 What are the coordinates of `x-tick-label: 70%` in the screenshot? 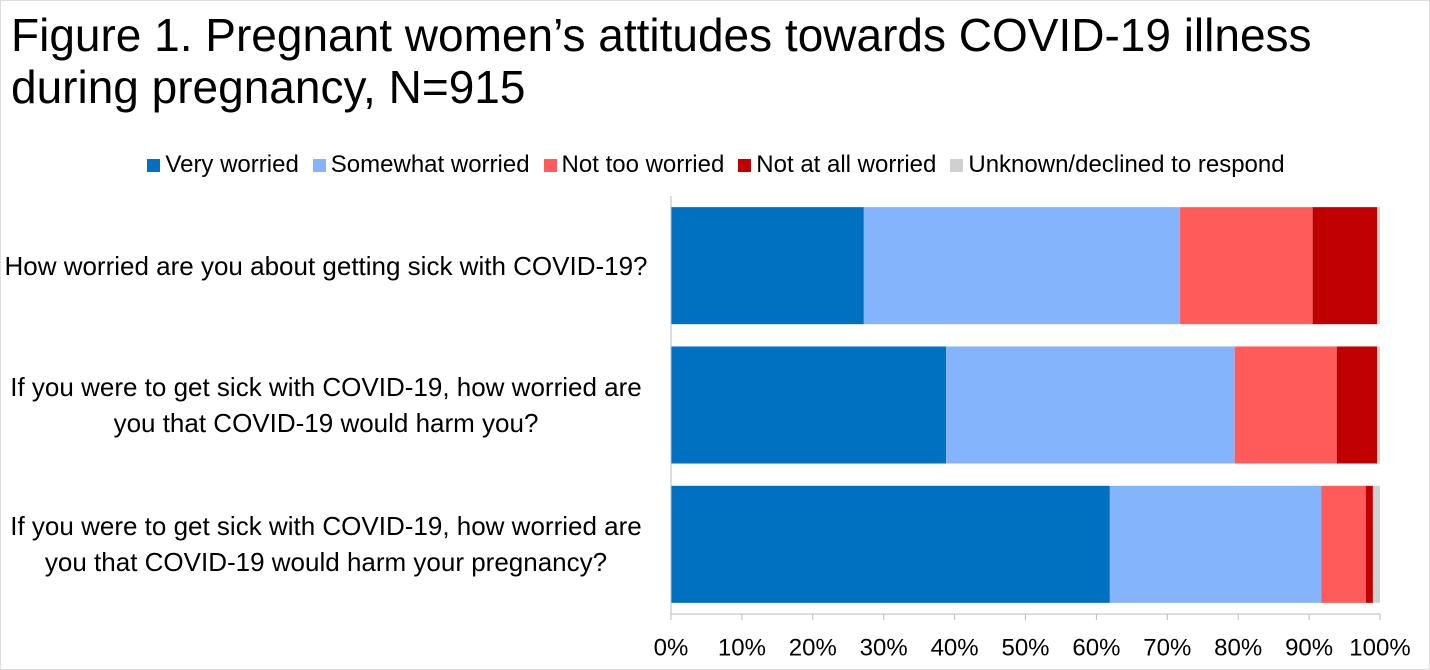 It's located at (1167, 647).